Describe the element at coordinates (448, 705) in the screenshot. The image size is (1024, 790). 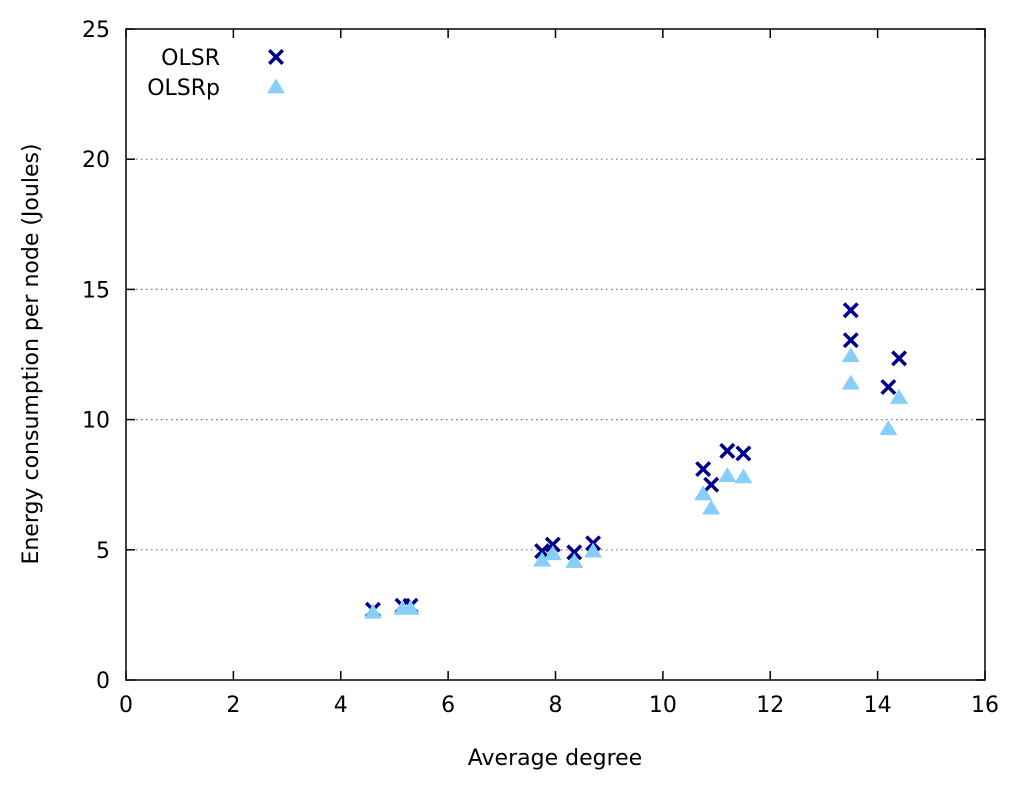
I see `x-tick-label: 6` at that location.